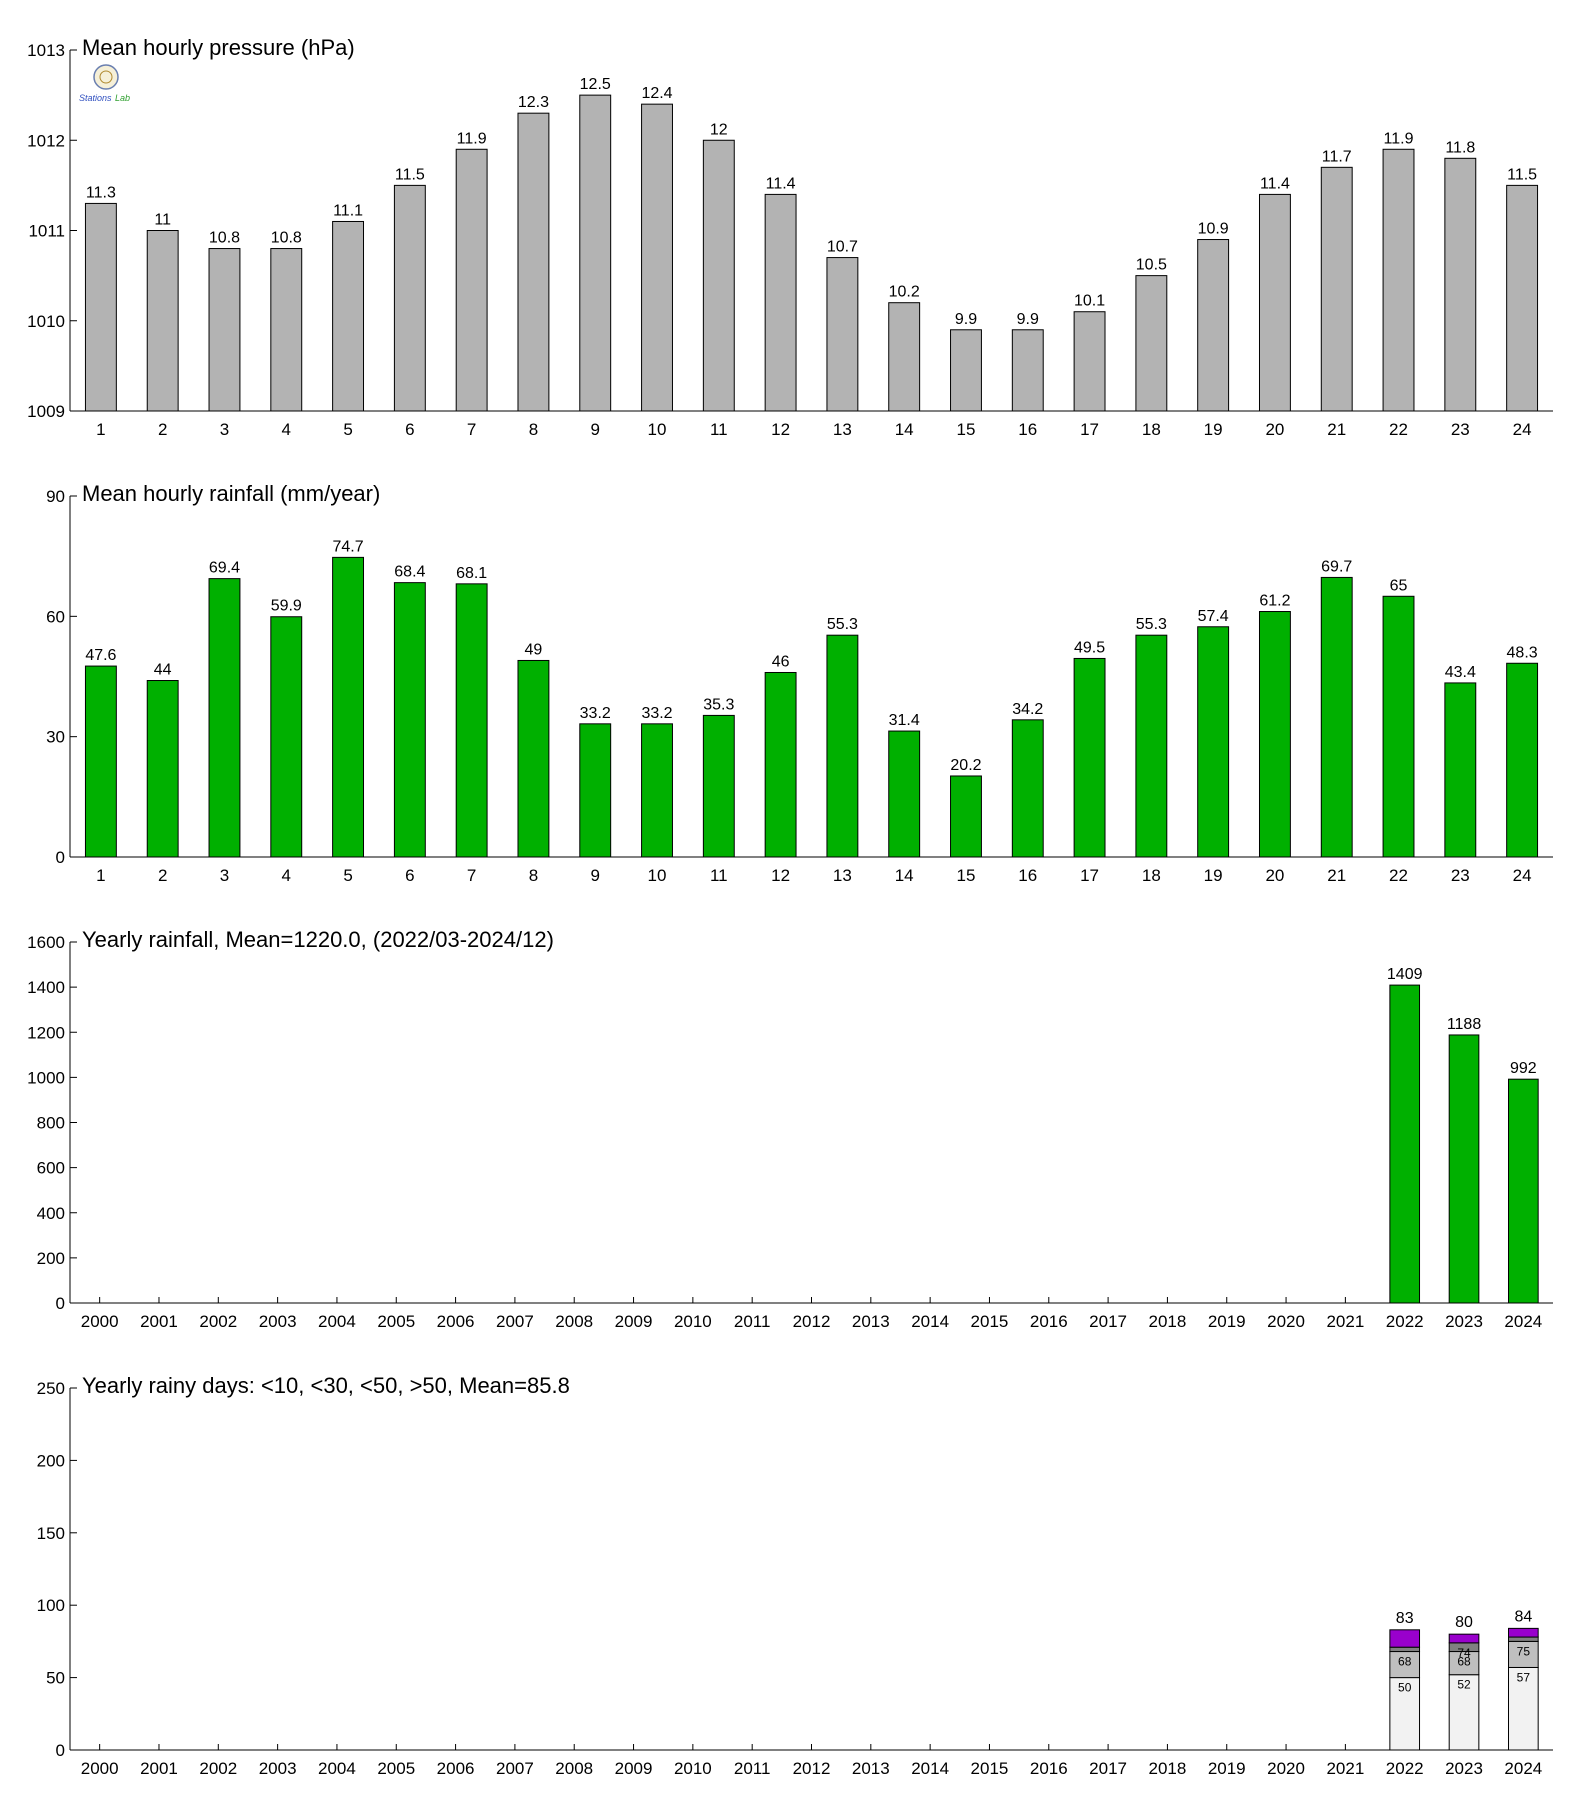 This screenshot has height=1800, width=1580. I want to click on x-tick-label: 2021, so click(1345, 1321).